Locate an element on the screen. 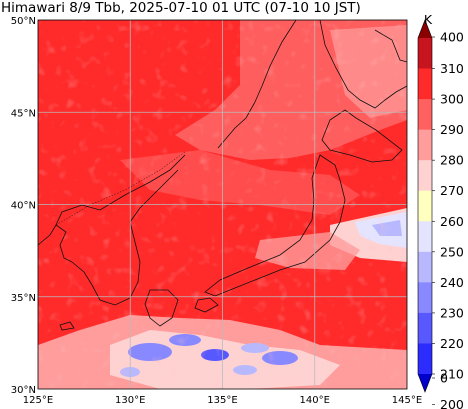 The width and height of the screenshot is (468, 409). lat-tick-label: 40°N is located at coordinates (23, 206).